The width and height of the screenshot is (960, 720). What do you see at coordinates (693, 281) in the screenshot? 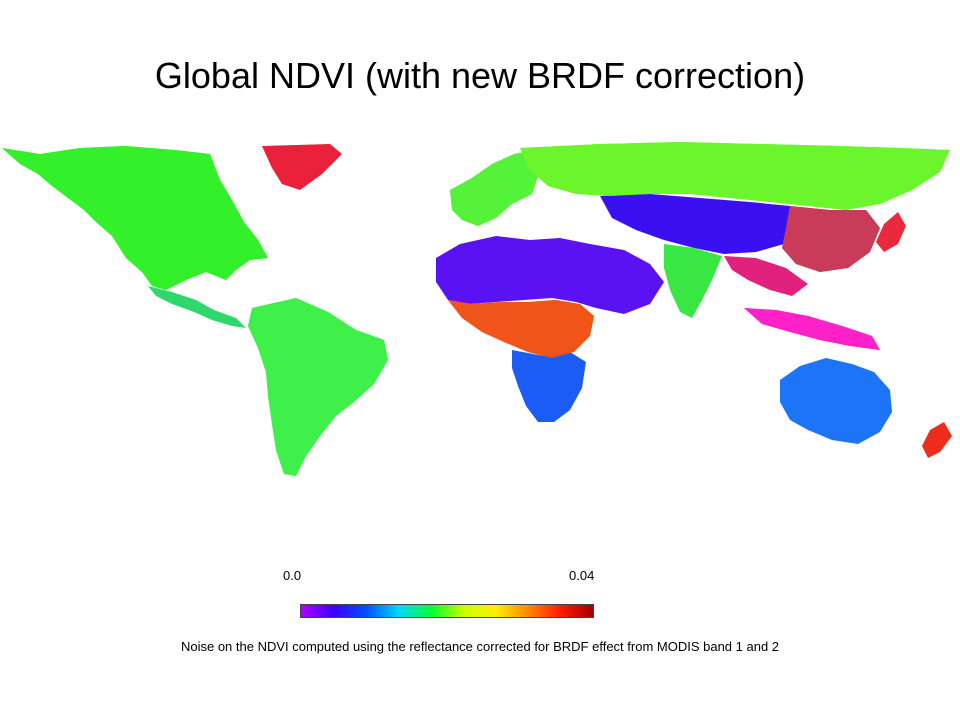
I see `map-region-india` at bounding box center [693, 281].